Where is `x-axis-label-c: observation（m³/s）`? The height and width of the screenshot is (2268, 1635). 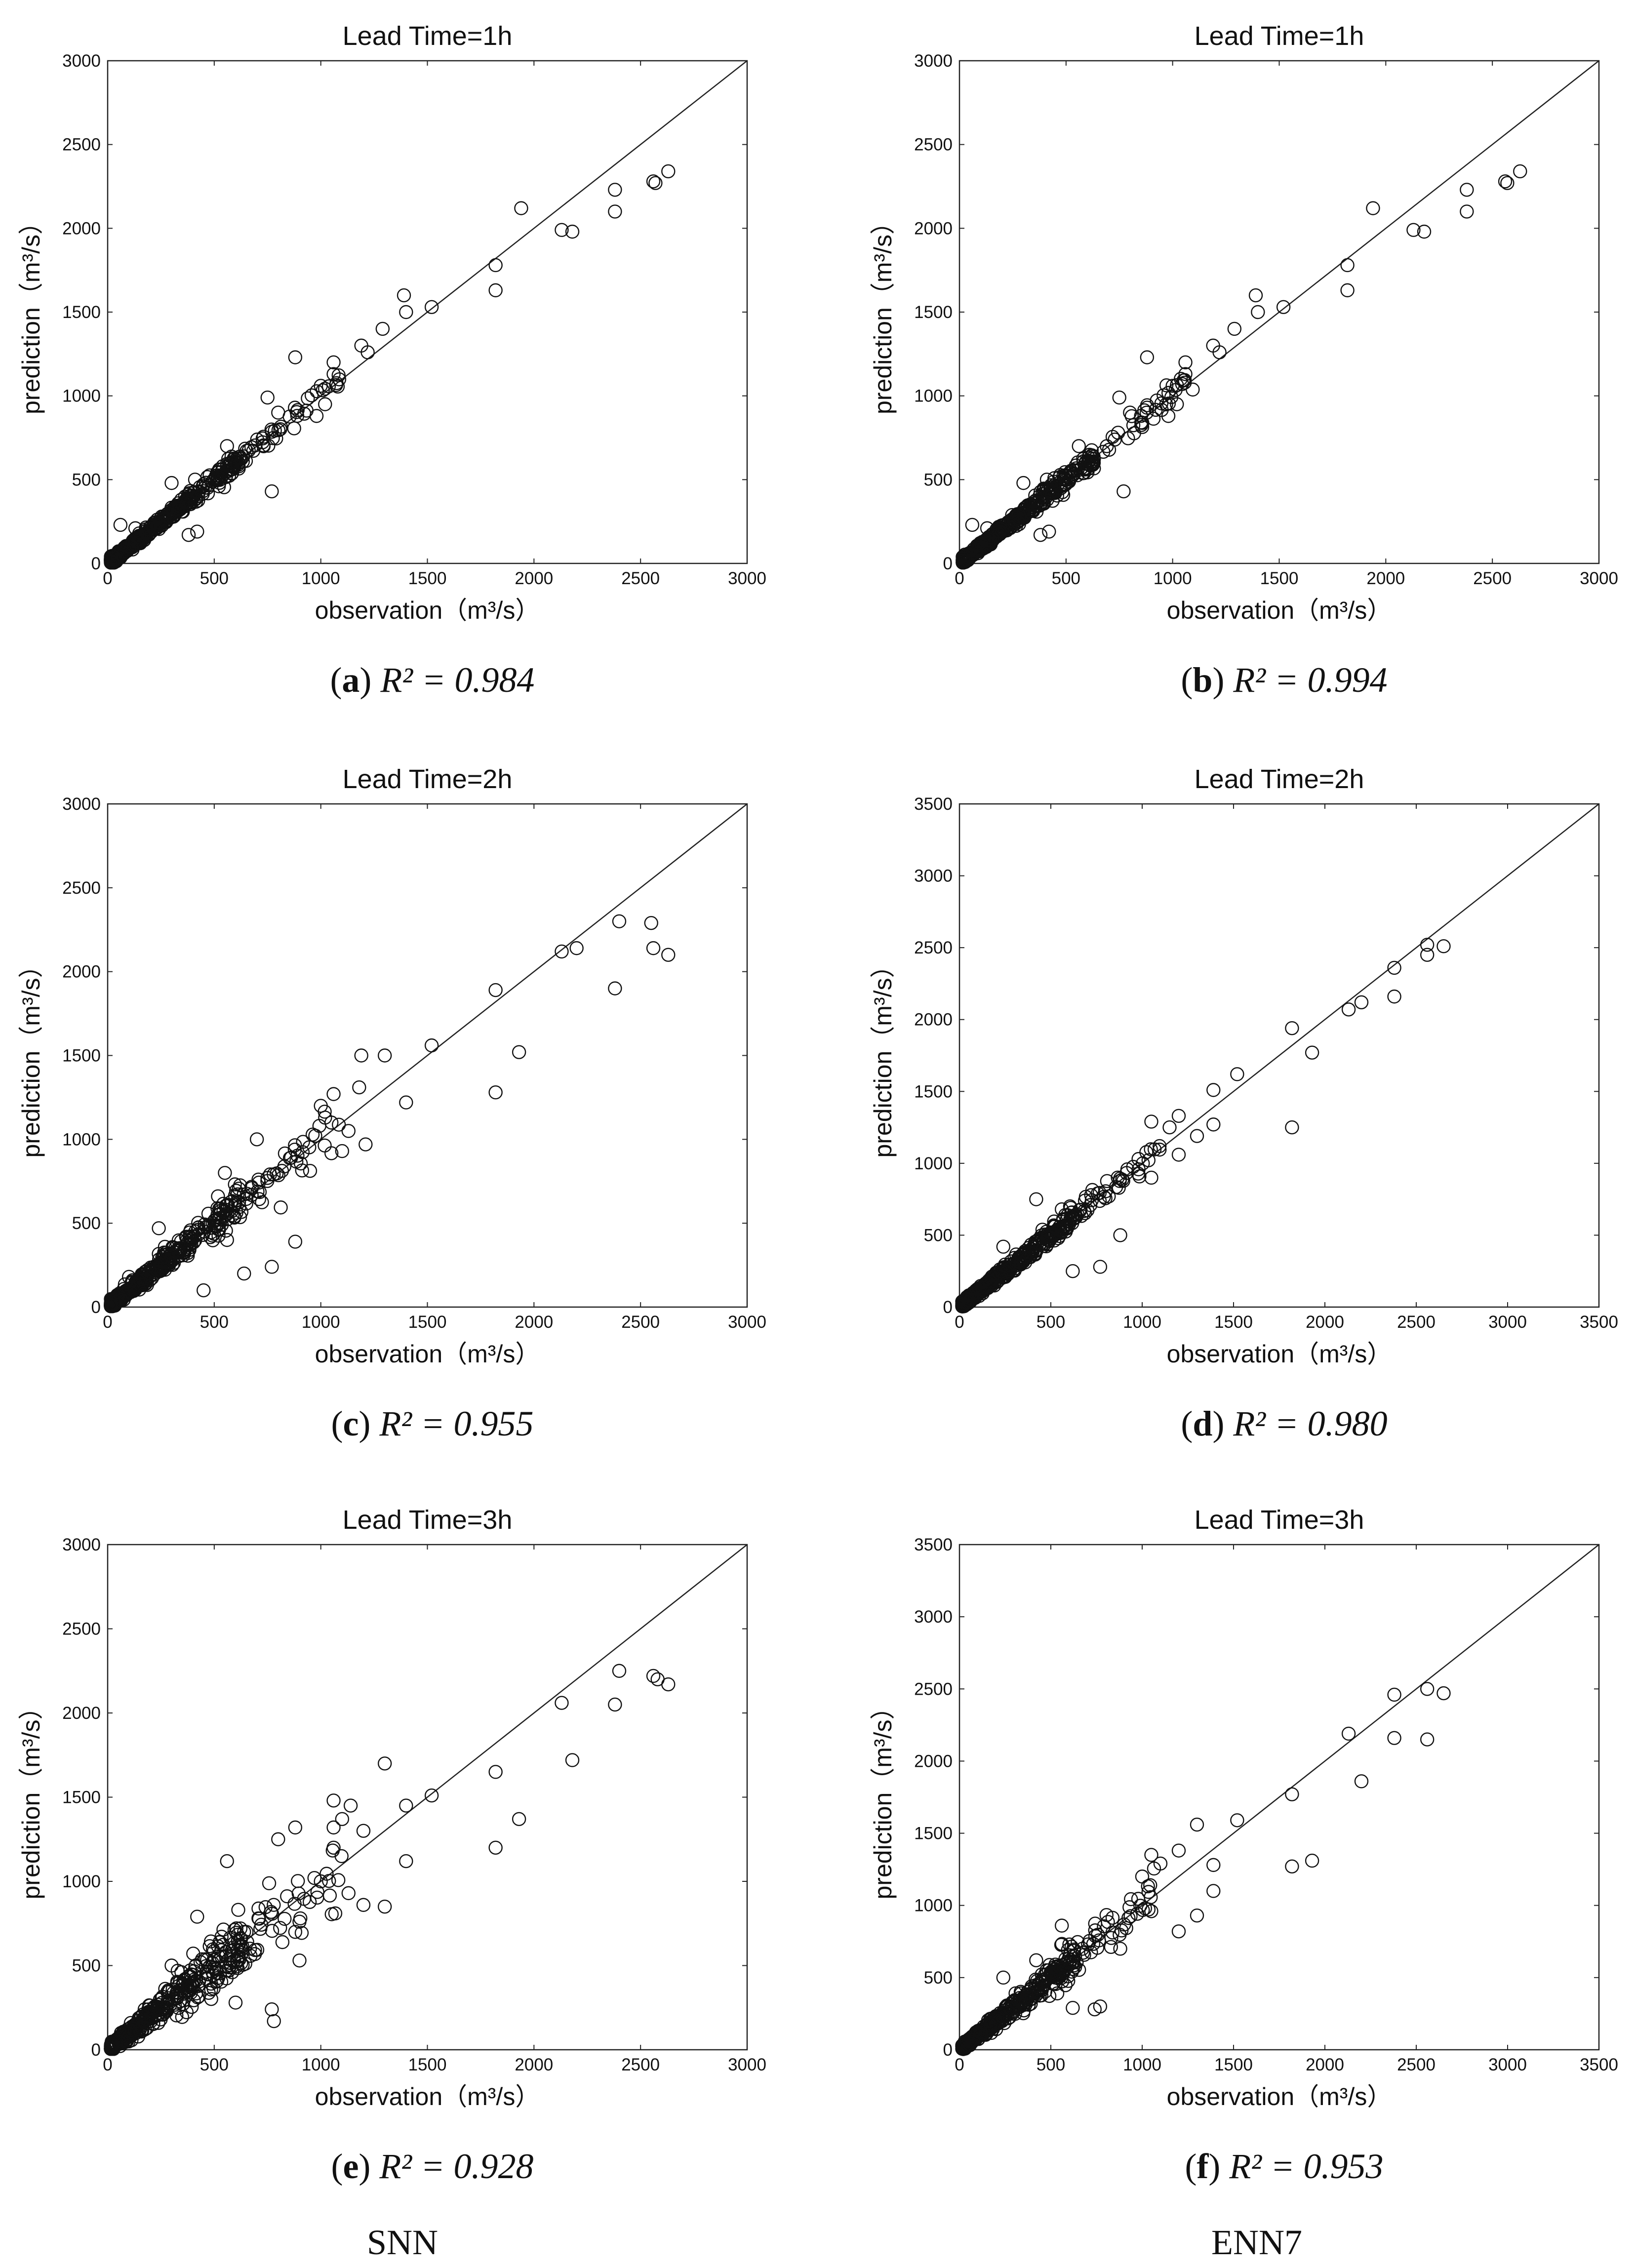
x-axis-label-c: observation（m³/s） is located at coordinates (428, 1354).